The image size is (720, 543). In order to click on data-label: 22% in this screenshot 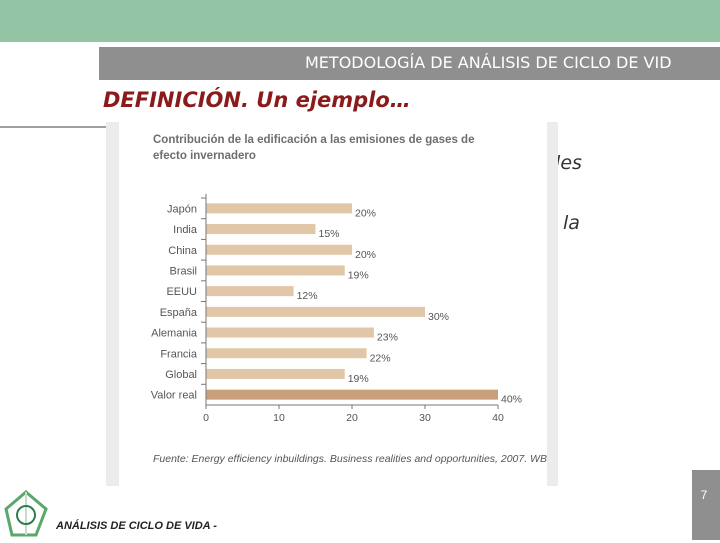, I will do `click(380, 358)`.